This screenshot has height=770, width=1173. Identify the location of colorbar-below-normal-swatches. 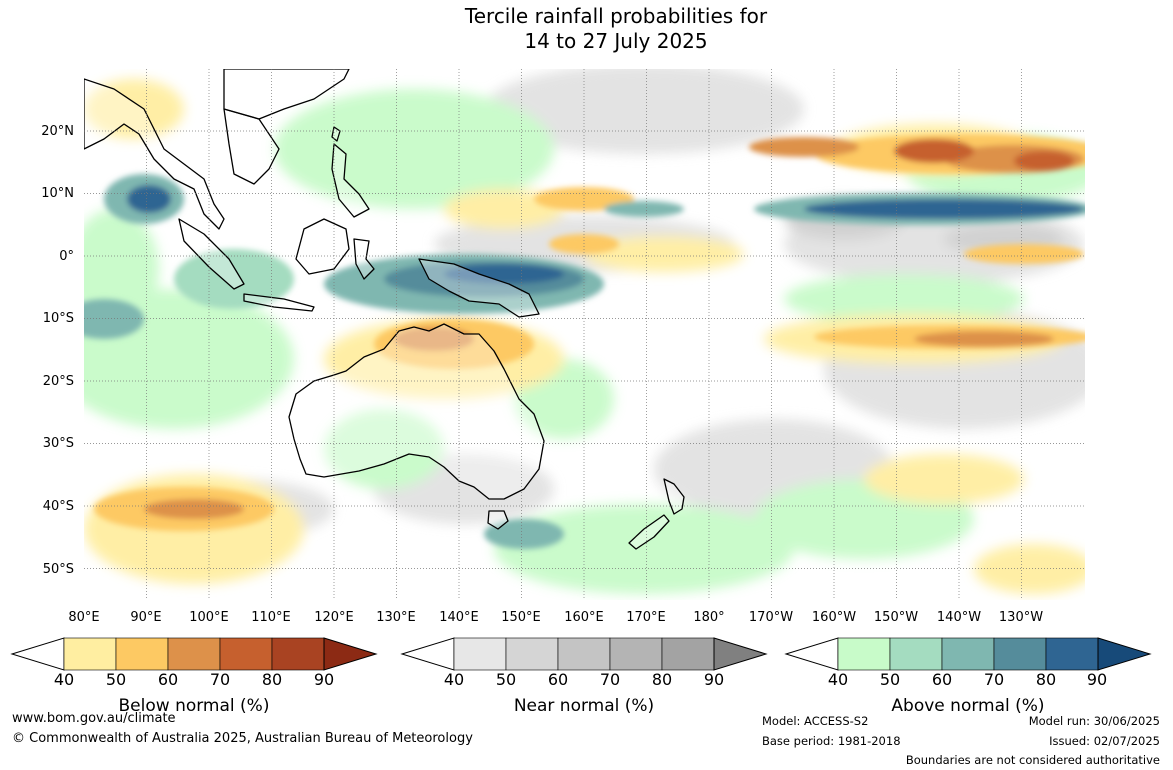
(194, 654).